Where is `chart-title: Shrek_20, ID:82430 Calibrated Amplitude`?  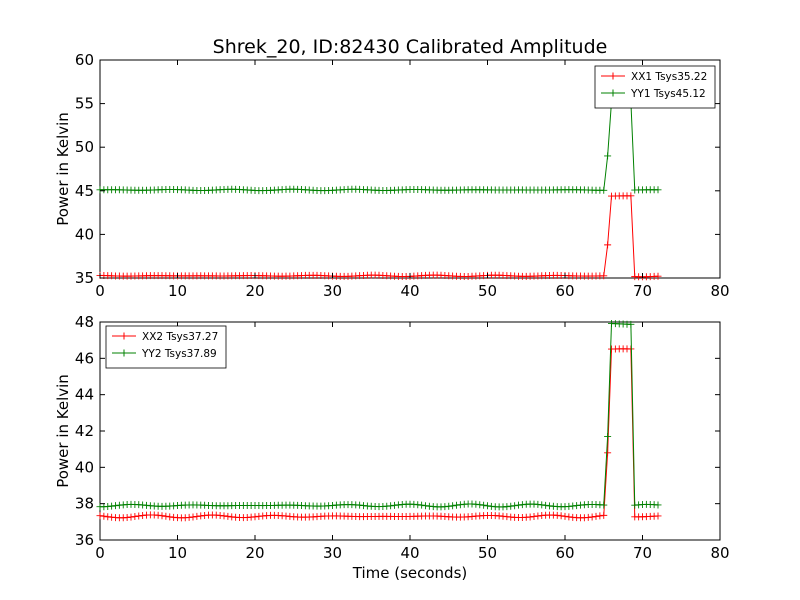 chart-title: Shrek_20, ID:82430 Calibrated Amplitude is located at coordinates (410, 47).